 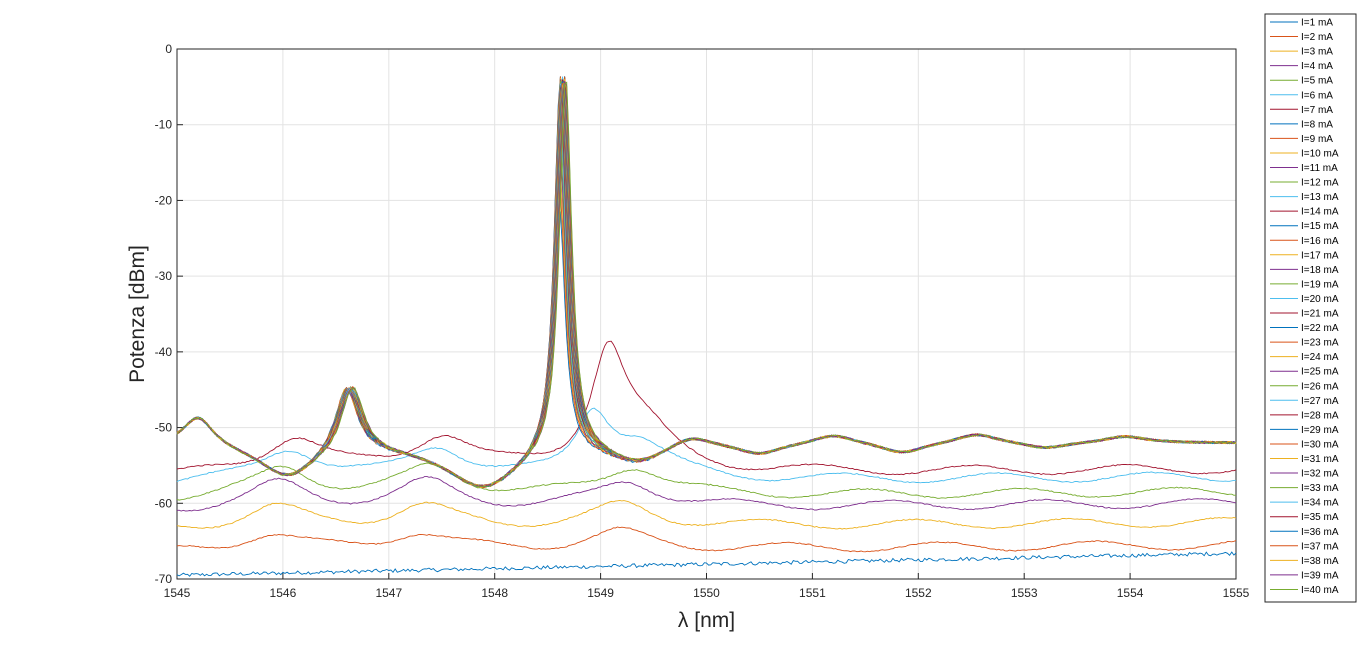 I want to click on legend-label: I=23 mA, so click(x=1320, y=343).